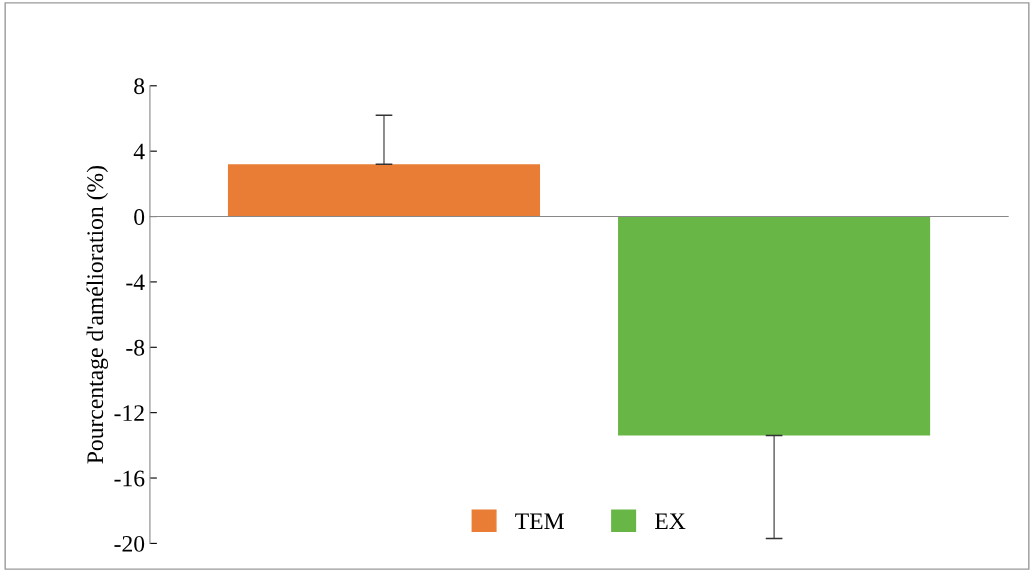  What do you see at coordinates (139, 217) in the screenshot?
I see `y-tick-label: 0` at bounding box center [139, 217].